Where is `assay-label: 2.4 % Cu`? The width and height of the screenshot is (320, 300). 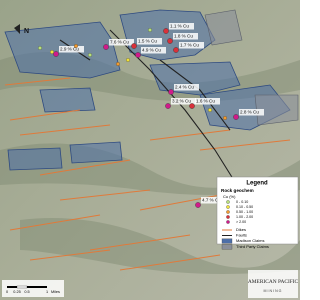 assay-label: 2.4 % Cu is located at coordinates (184, 87).